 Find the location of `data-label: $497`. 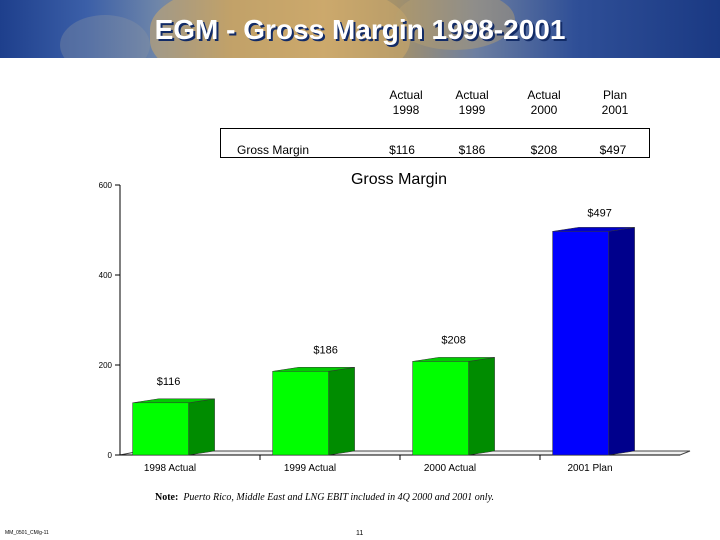

data-label: $497 is located at coordinates (599, 213).